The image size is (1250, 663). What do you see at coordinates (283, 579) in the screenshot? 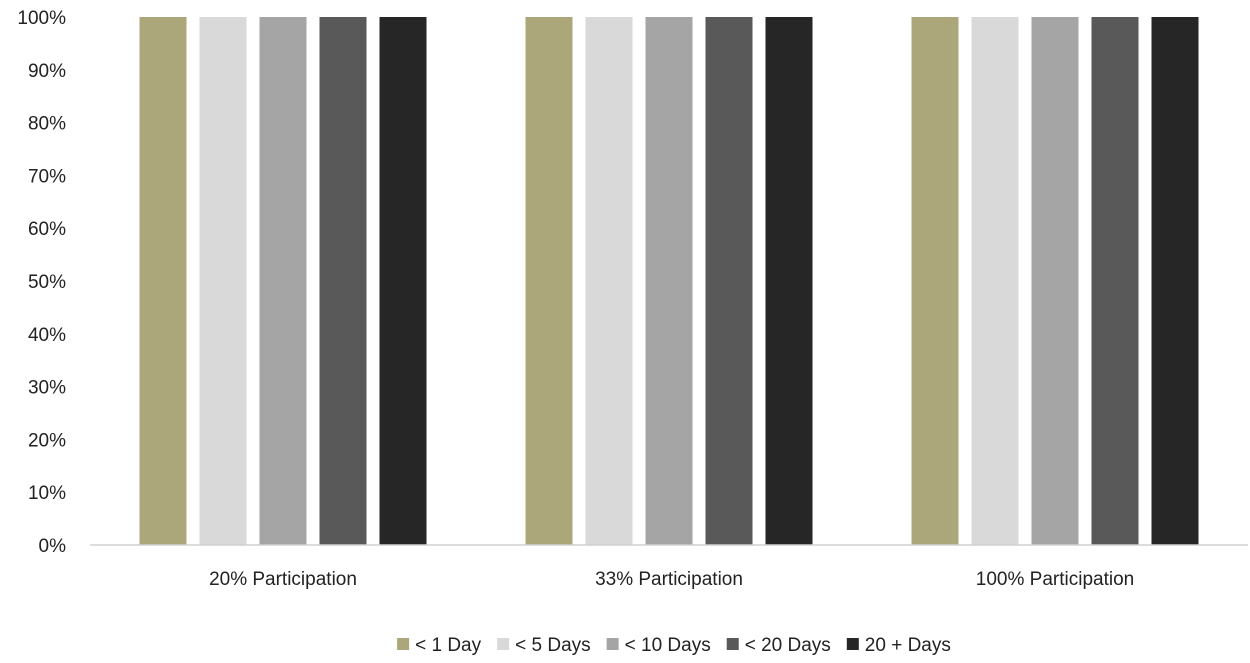
I see `x-category-label: 20% Participation` at bounding box center [283, 579].